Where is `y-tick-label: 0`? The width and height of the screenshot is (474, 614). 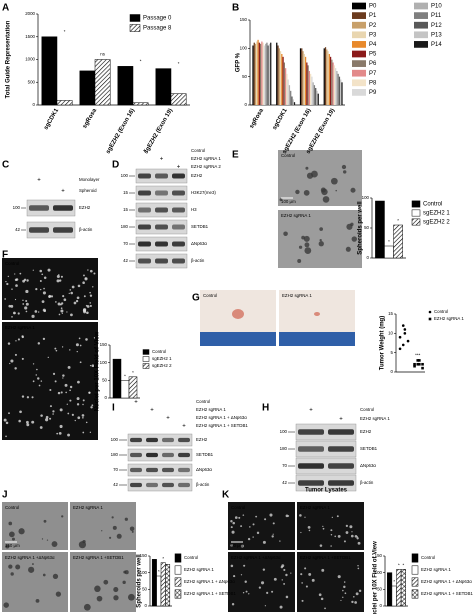 y-tick-label: 0 is located at coordinates (368, 257).